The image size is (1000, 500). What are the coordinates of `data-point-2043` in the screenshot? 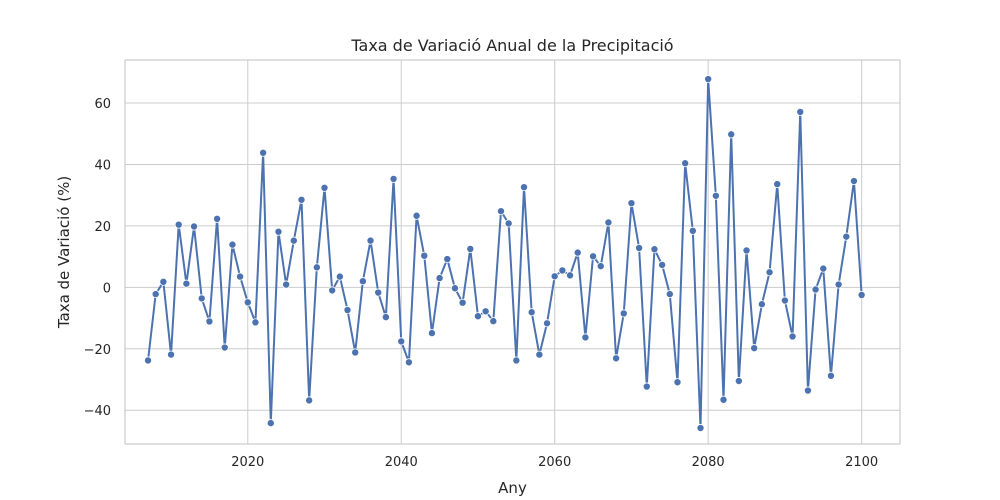 It's located at (424, 255).